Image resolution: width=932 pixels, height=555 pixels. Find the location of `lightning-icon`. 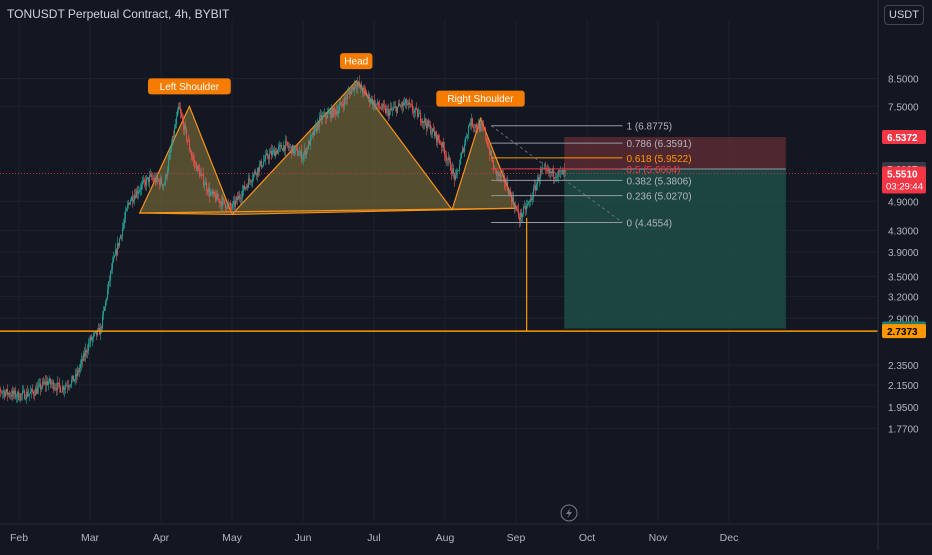

lightning-icon is located at coordinates (569, 513).